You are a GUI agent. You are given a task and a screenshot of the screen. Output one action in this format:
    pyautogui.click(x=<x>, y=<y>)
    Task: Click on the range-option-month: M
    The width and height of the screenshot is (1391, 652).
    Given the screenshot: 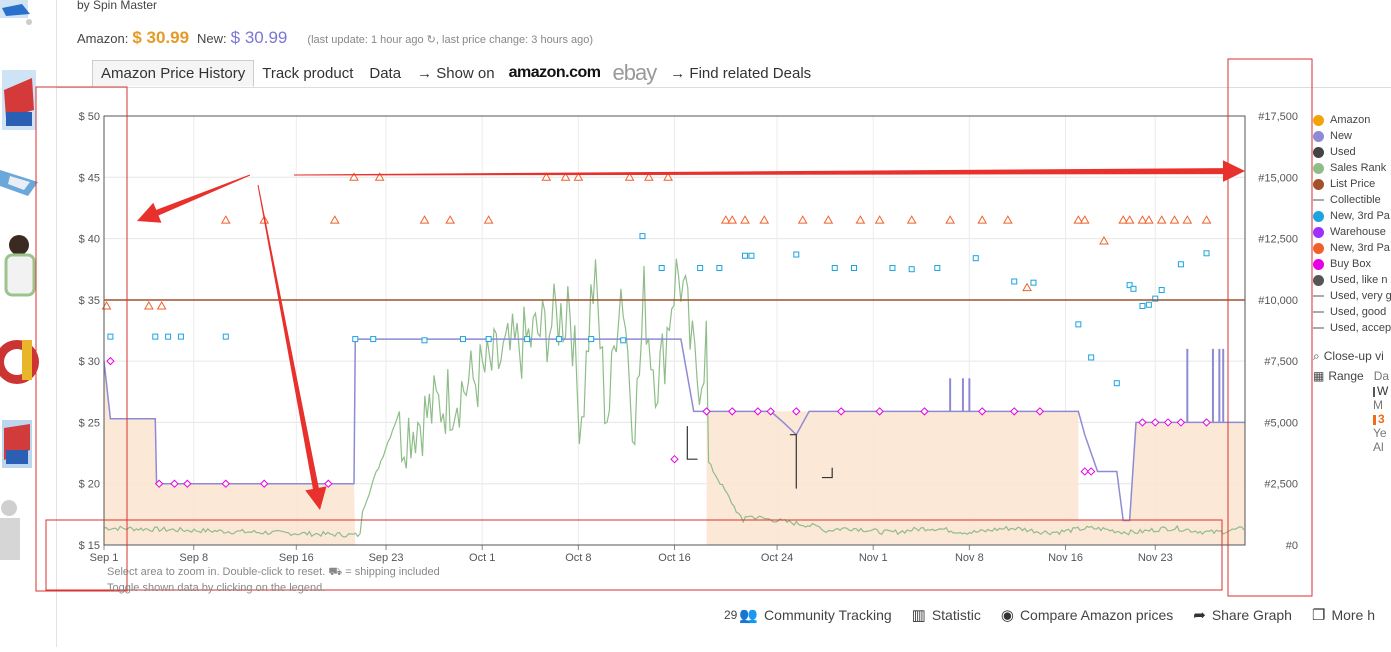 What is the action you would take?
    pyautogui.click(x=1378, y=405)
    